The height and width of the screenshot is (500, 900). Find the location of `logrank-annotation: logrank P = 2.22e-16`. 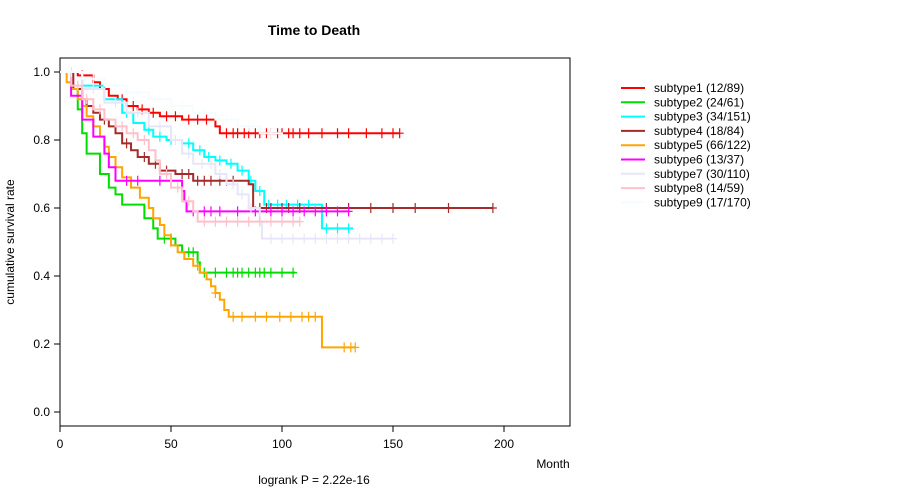

logrank-annotation: logrank P = 2.22e-16 is located at coordinates (314, 480).